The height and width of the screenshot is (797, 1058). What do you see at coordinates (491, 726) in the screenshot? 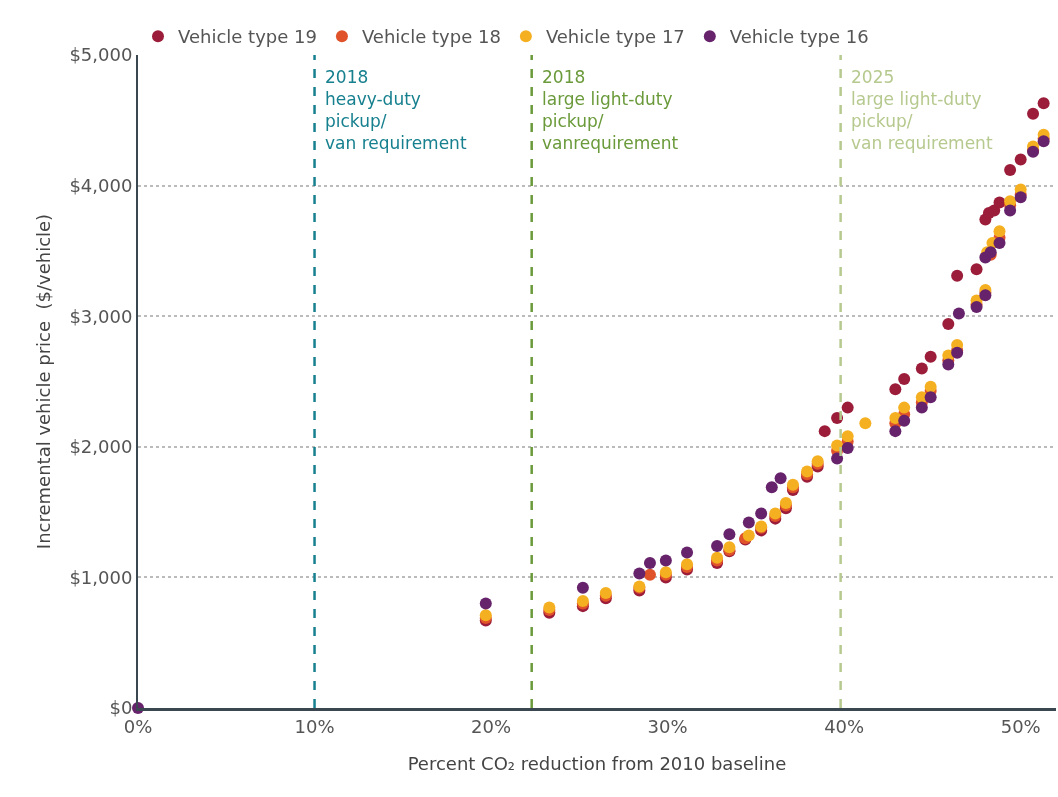
I see `x-tick-label: 20%` at bounding box center [491, 726].